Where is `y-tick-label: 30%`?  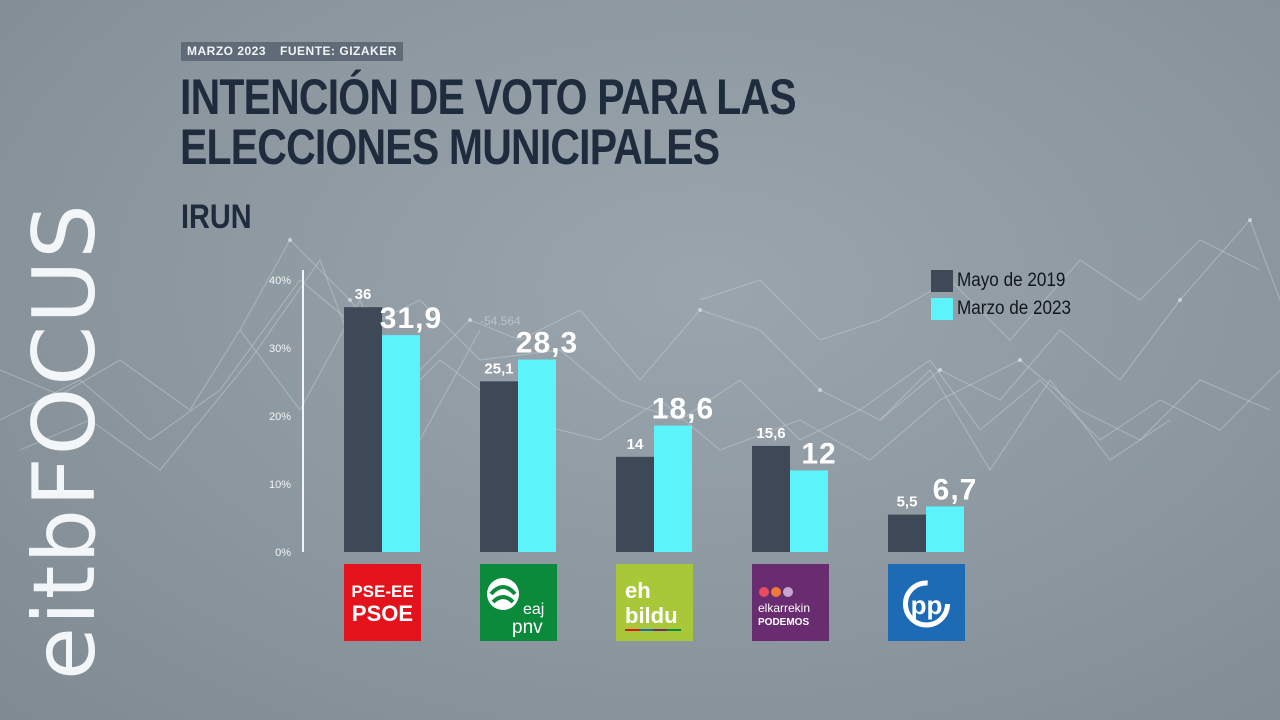 y-tick-label: 30% is located at coordinates (280, 349).